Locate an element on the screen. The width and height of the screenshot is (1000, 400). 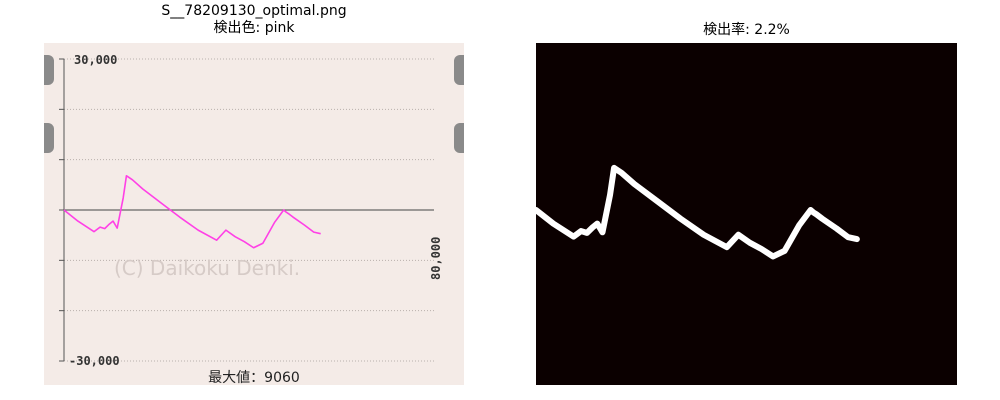
right-panel-caption: 検出率: 2.2% is located at coordinates (746, 30).